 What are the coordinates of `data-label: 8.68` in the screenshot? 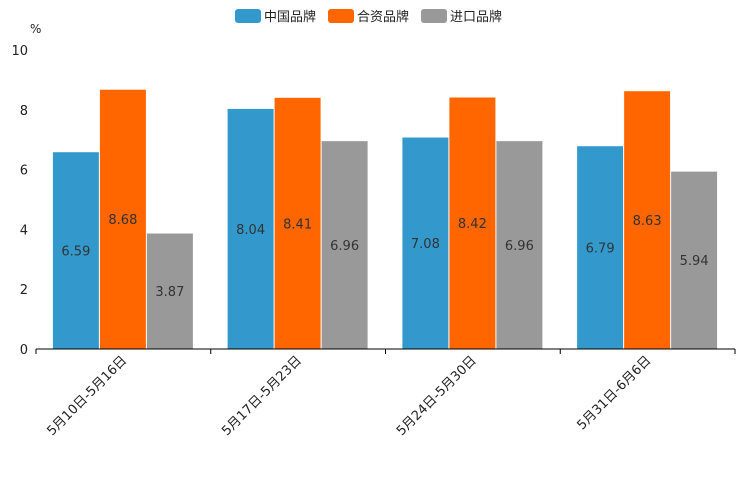 It's located at (122, 220).